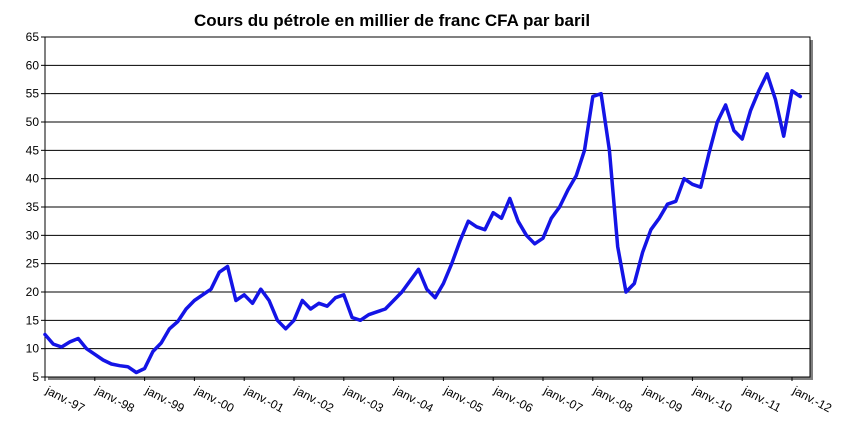 The image size is (868, 445). Describe the element at coordinates (33, 150) in the screenshot. I see `y-tick-label: 45` at that location.